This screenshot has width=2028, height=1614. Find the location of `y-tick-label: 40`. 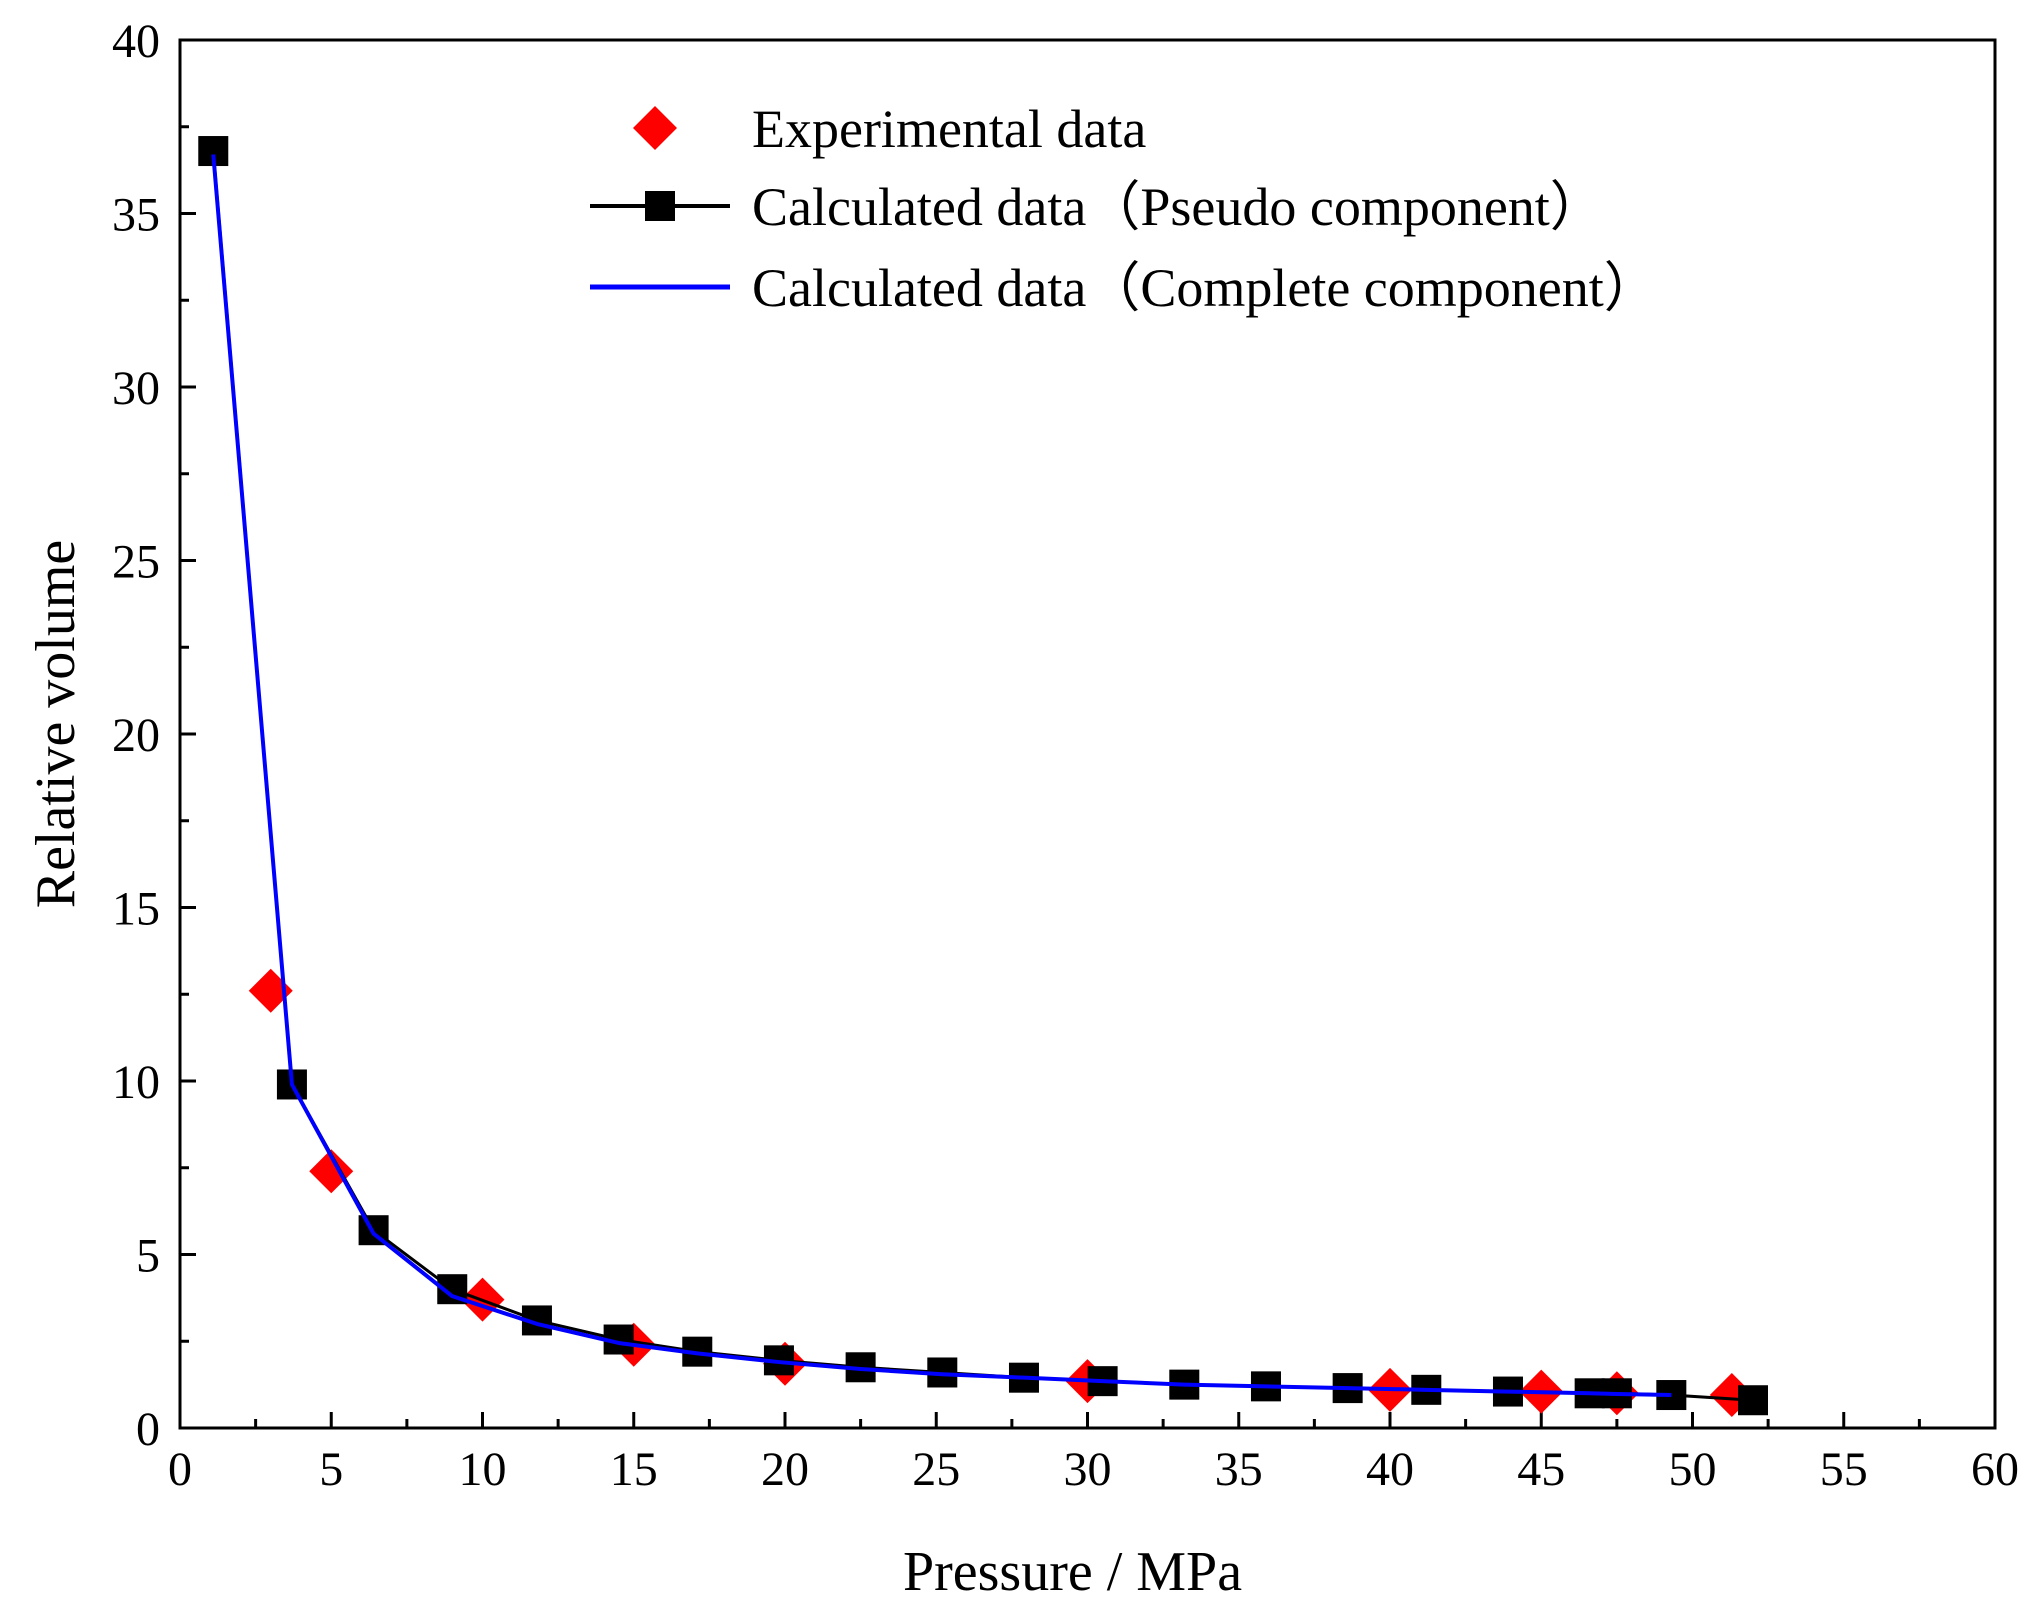

y-tick-label: 40 is located at coordinates (136, 41).